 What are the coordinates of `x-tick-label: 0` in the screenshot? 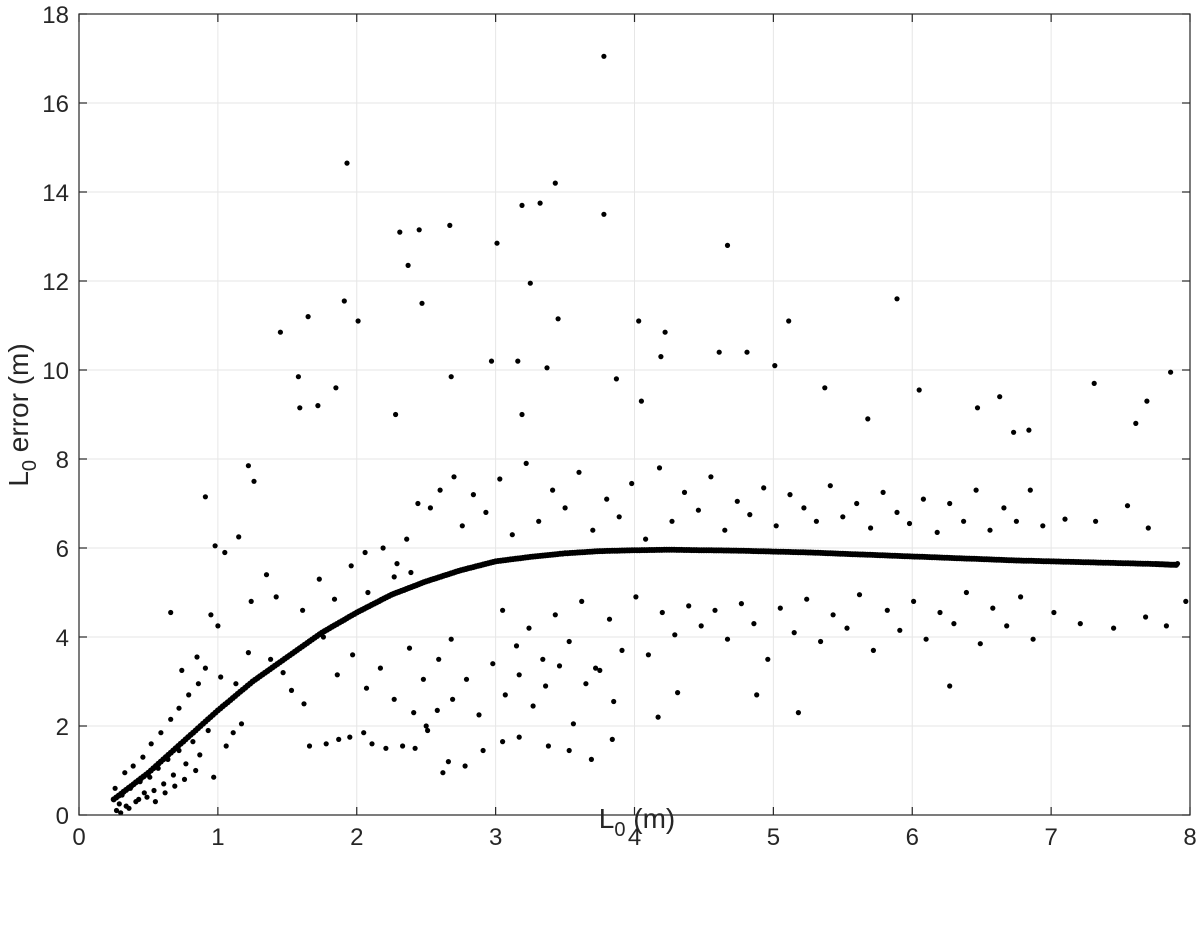 It's located at (78, 837).